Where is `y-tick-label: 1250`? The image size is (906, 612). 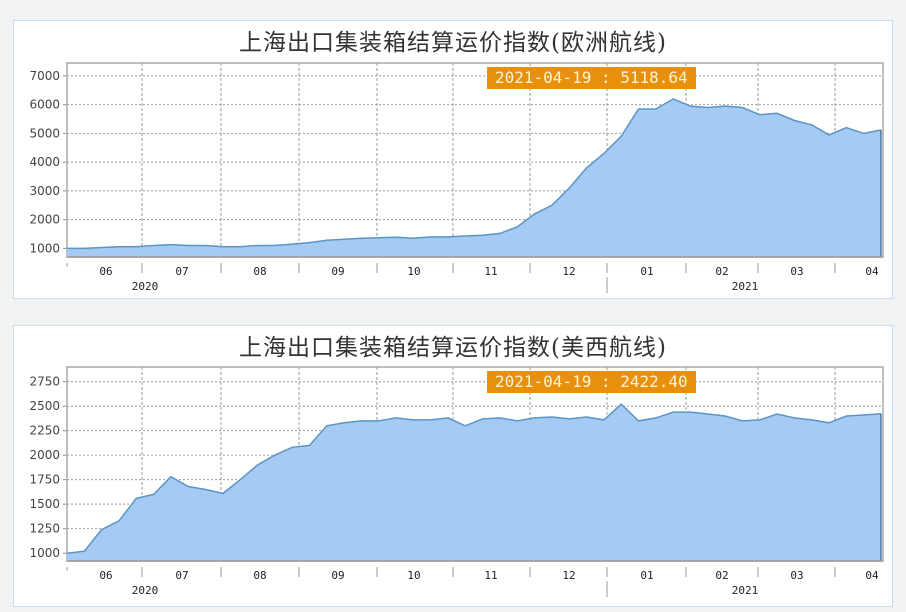
y-tick-label: 1250 is located at coordinates (44, 529).